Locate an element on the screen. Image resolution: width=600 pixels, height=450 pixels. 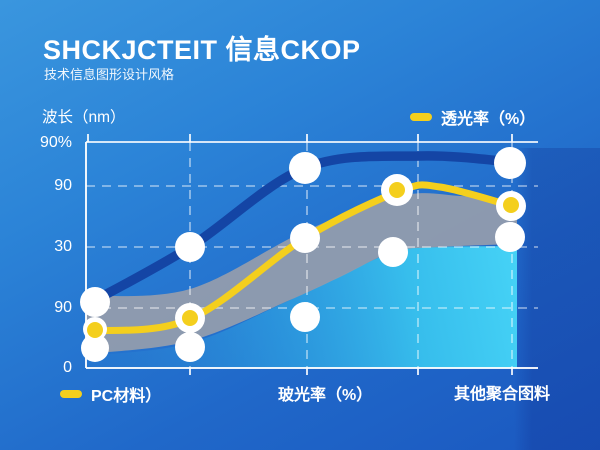
y-tick-90a: 90 is located at coordinates (63, 185).